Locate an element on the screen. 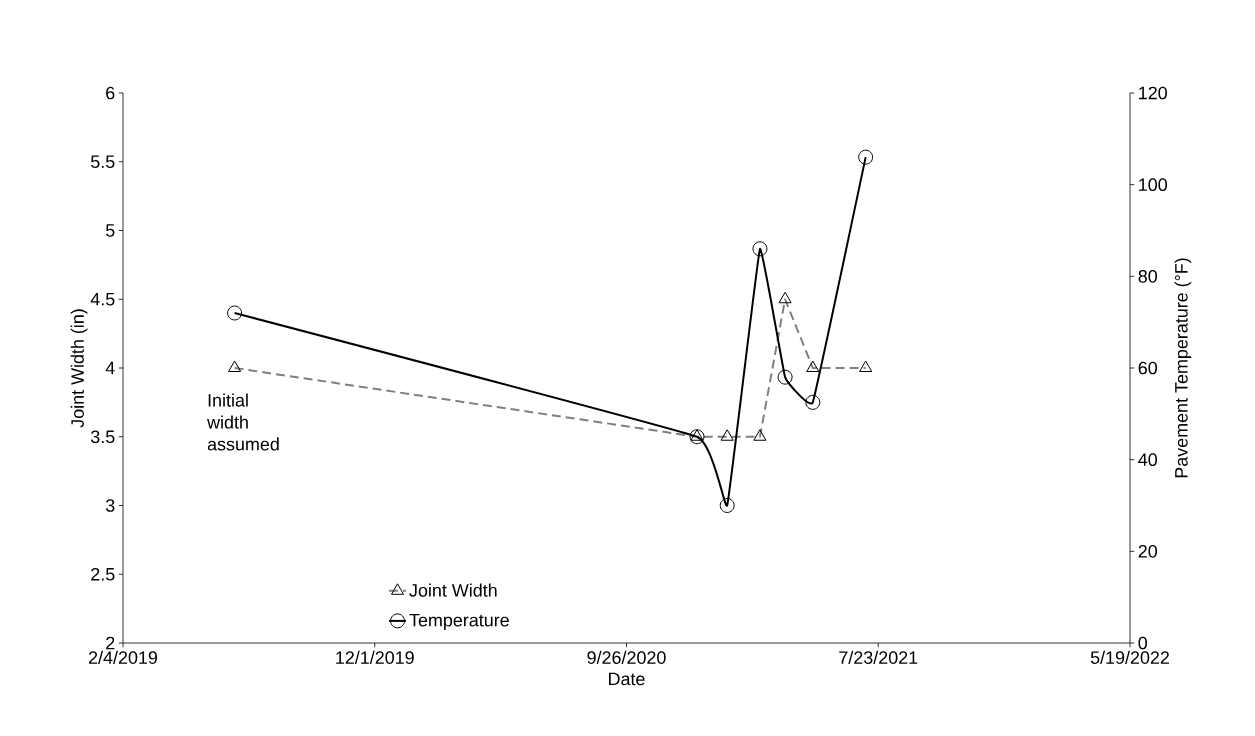 Image resolution: width=1255 pixels, height=736 pixels. legend-label: Temperature is located at coordinates (459, 622).